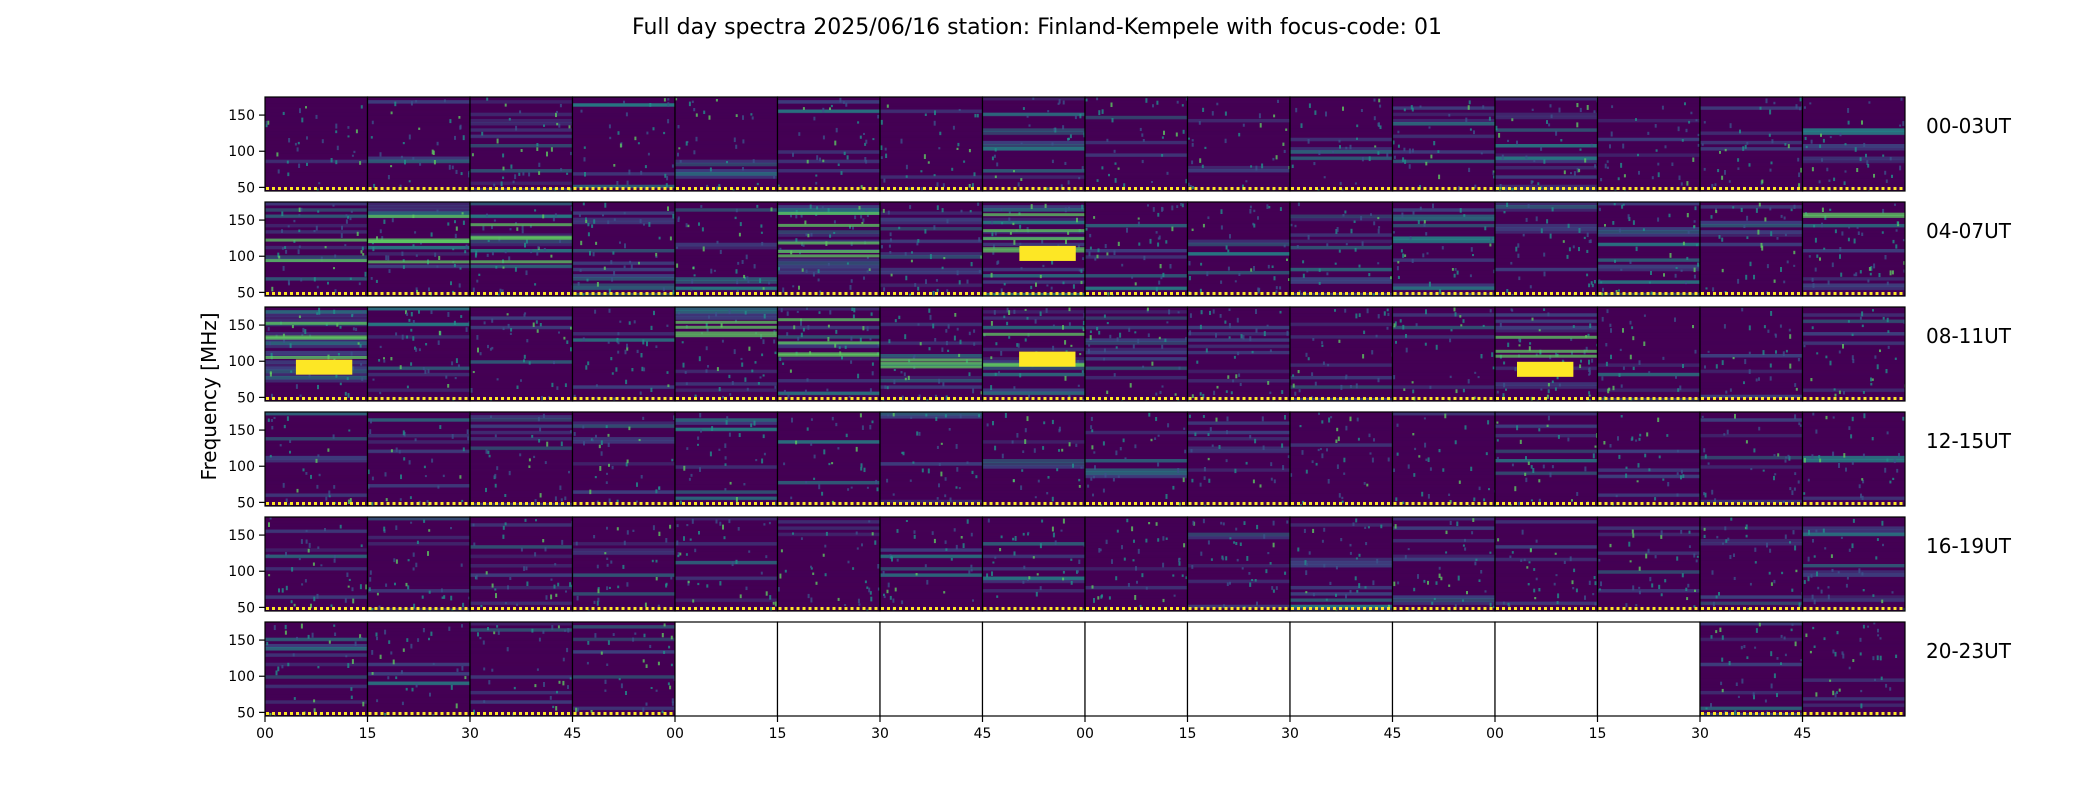 This screenshot has width=2100, height=800. What do you see at coordinates (1033, 729) in the screenshot?
I see `x-axis: 00 15 30 45 00 15 30 45 00 15 30 45 00 15 30 45` at bounding box center [1033, 729].